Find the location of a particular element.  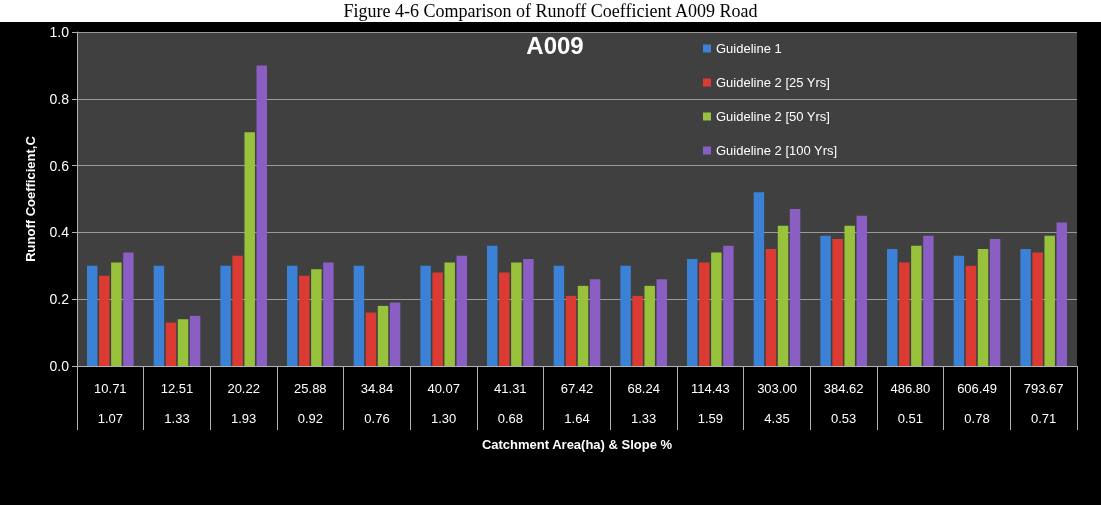

y-tick-label: 0.0 is located at coordinates (59, 366).